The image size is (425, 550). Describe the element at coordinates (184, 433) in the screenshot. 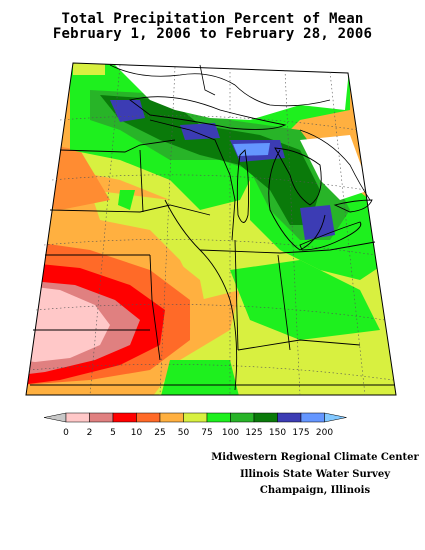

I see `legend-tick-label: 50` at that location.